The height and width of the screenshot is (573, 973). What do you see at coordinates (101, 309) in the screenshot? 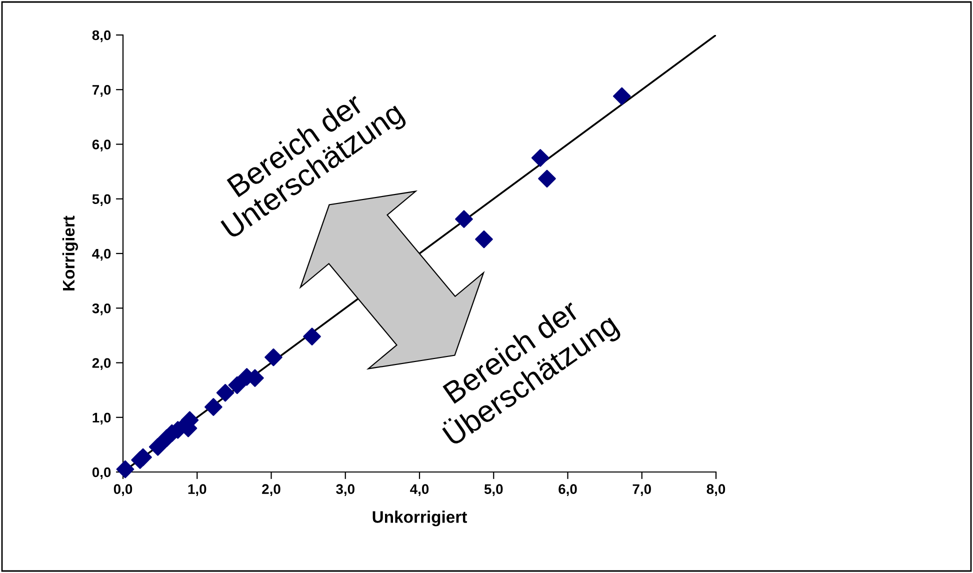
I see `y-tick-label: 3,0` at bounding box center [101, 309].